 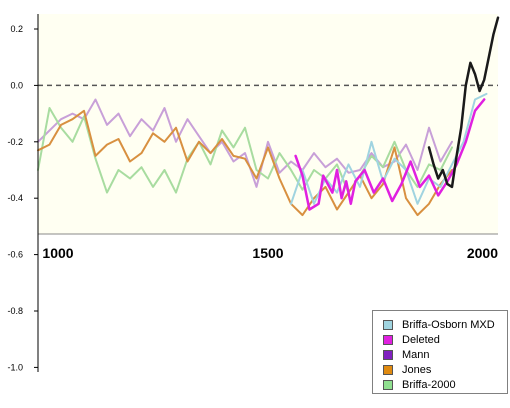 I want to click on legend-item: Mann, so click(x=445, y=354).